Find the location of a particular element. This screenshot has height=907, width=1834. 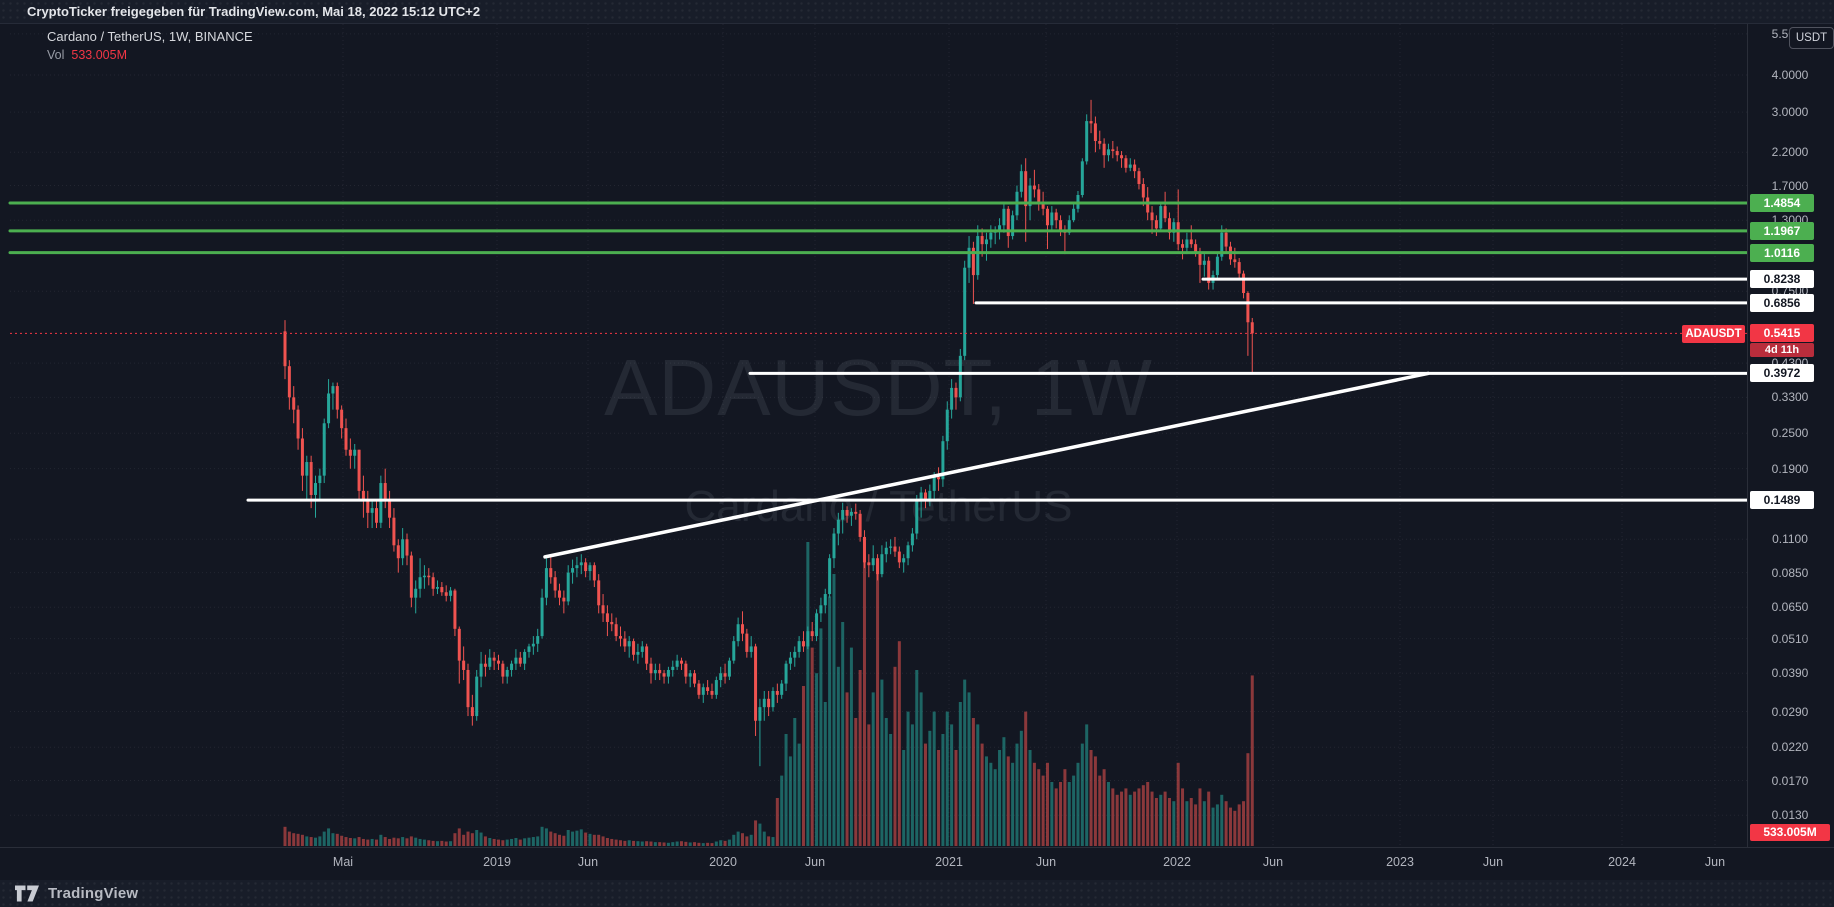

trendline is located at coordinates (986, 465).